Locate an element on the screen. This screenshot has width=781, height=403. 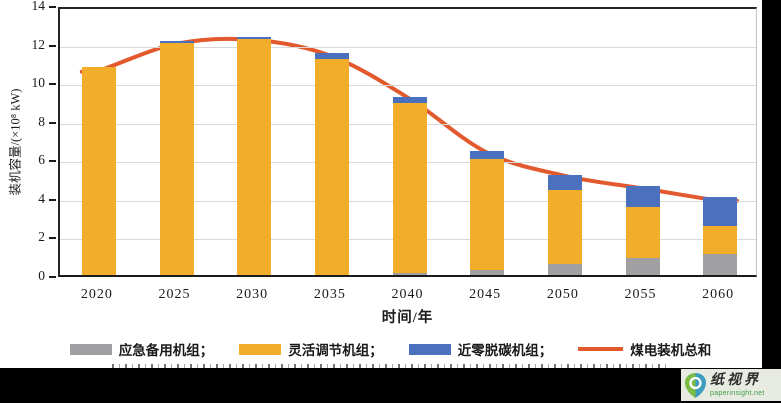
y-tick-label: 4 is located at coordinates (41, 198).